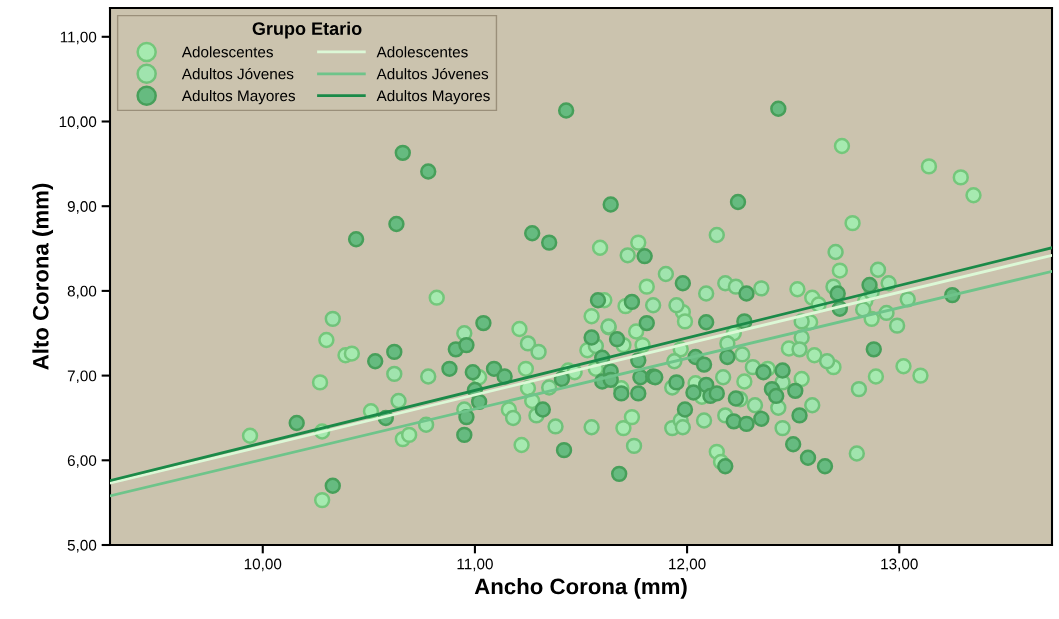  What do you see at coordinates (82, 292) in the screenshot?
I see `y-tick-label: 8,00` at bounding box center [82, 292].